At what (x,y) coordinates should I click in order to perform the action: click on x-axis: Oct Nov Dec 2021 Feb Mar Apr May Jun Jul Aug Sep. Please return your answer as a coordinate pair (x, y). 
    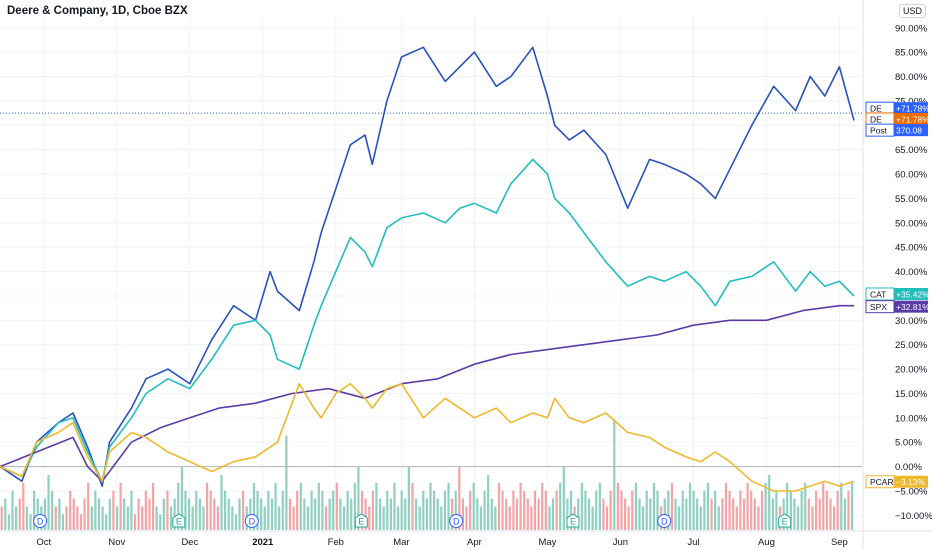
    Looking at the image, I should click on (466, 539).